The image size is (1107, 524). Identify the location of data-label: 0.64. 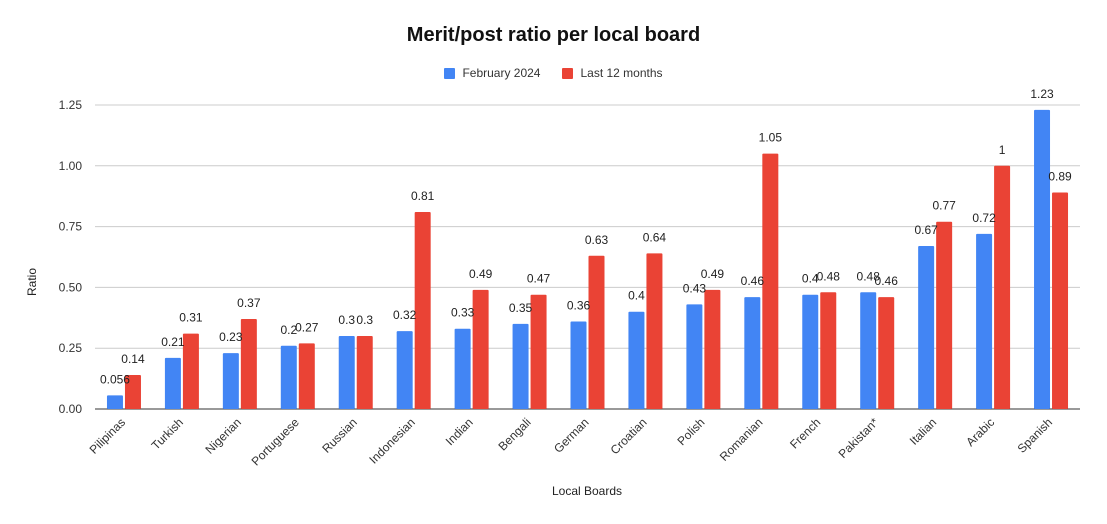
(655, 237).